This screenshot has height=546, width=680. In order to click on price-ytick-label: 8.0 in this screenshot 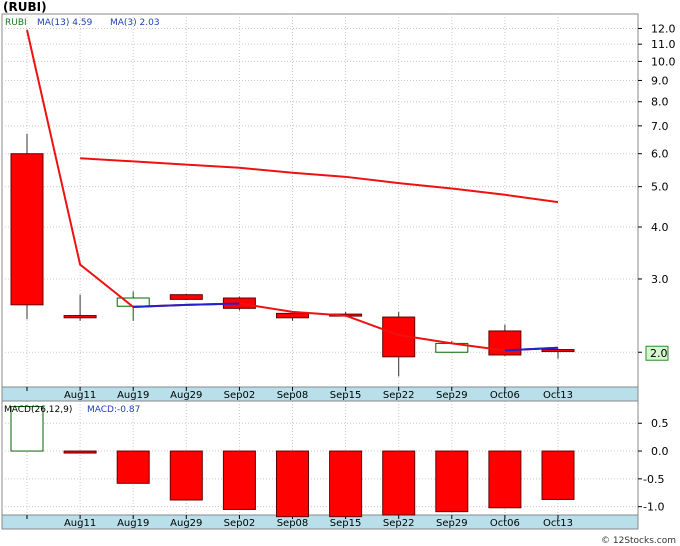, I will do `click(660, 102)`.